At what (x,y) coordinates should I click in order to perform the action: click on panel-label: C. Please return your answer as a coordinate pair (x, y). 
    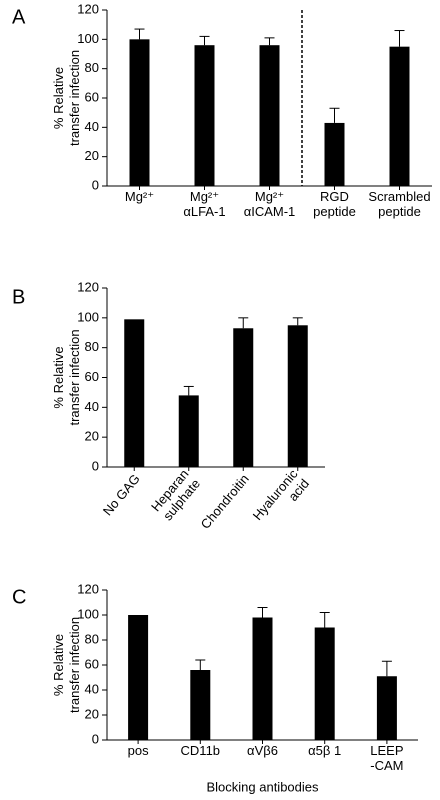
    Looking at the image, I should click on (19, 597).